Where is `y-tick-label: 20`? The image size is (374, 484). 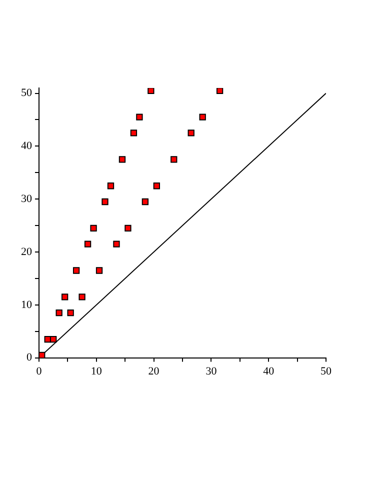 y-tick-label: 20 is located at coordinates (26, 252).